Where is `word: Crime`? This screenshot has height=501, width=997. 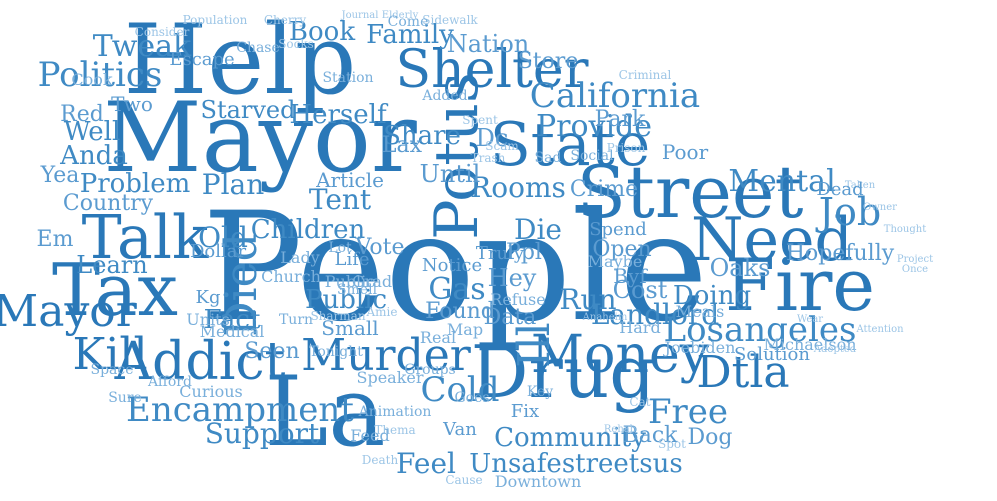
word: Crime is located at coordinates (604, 189).